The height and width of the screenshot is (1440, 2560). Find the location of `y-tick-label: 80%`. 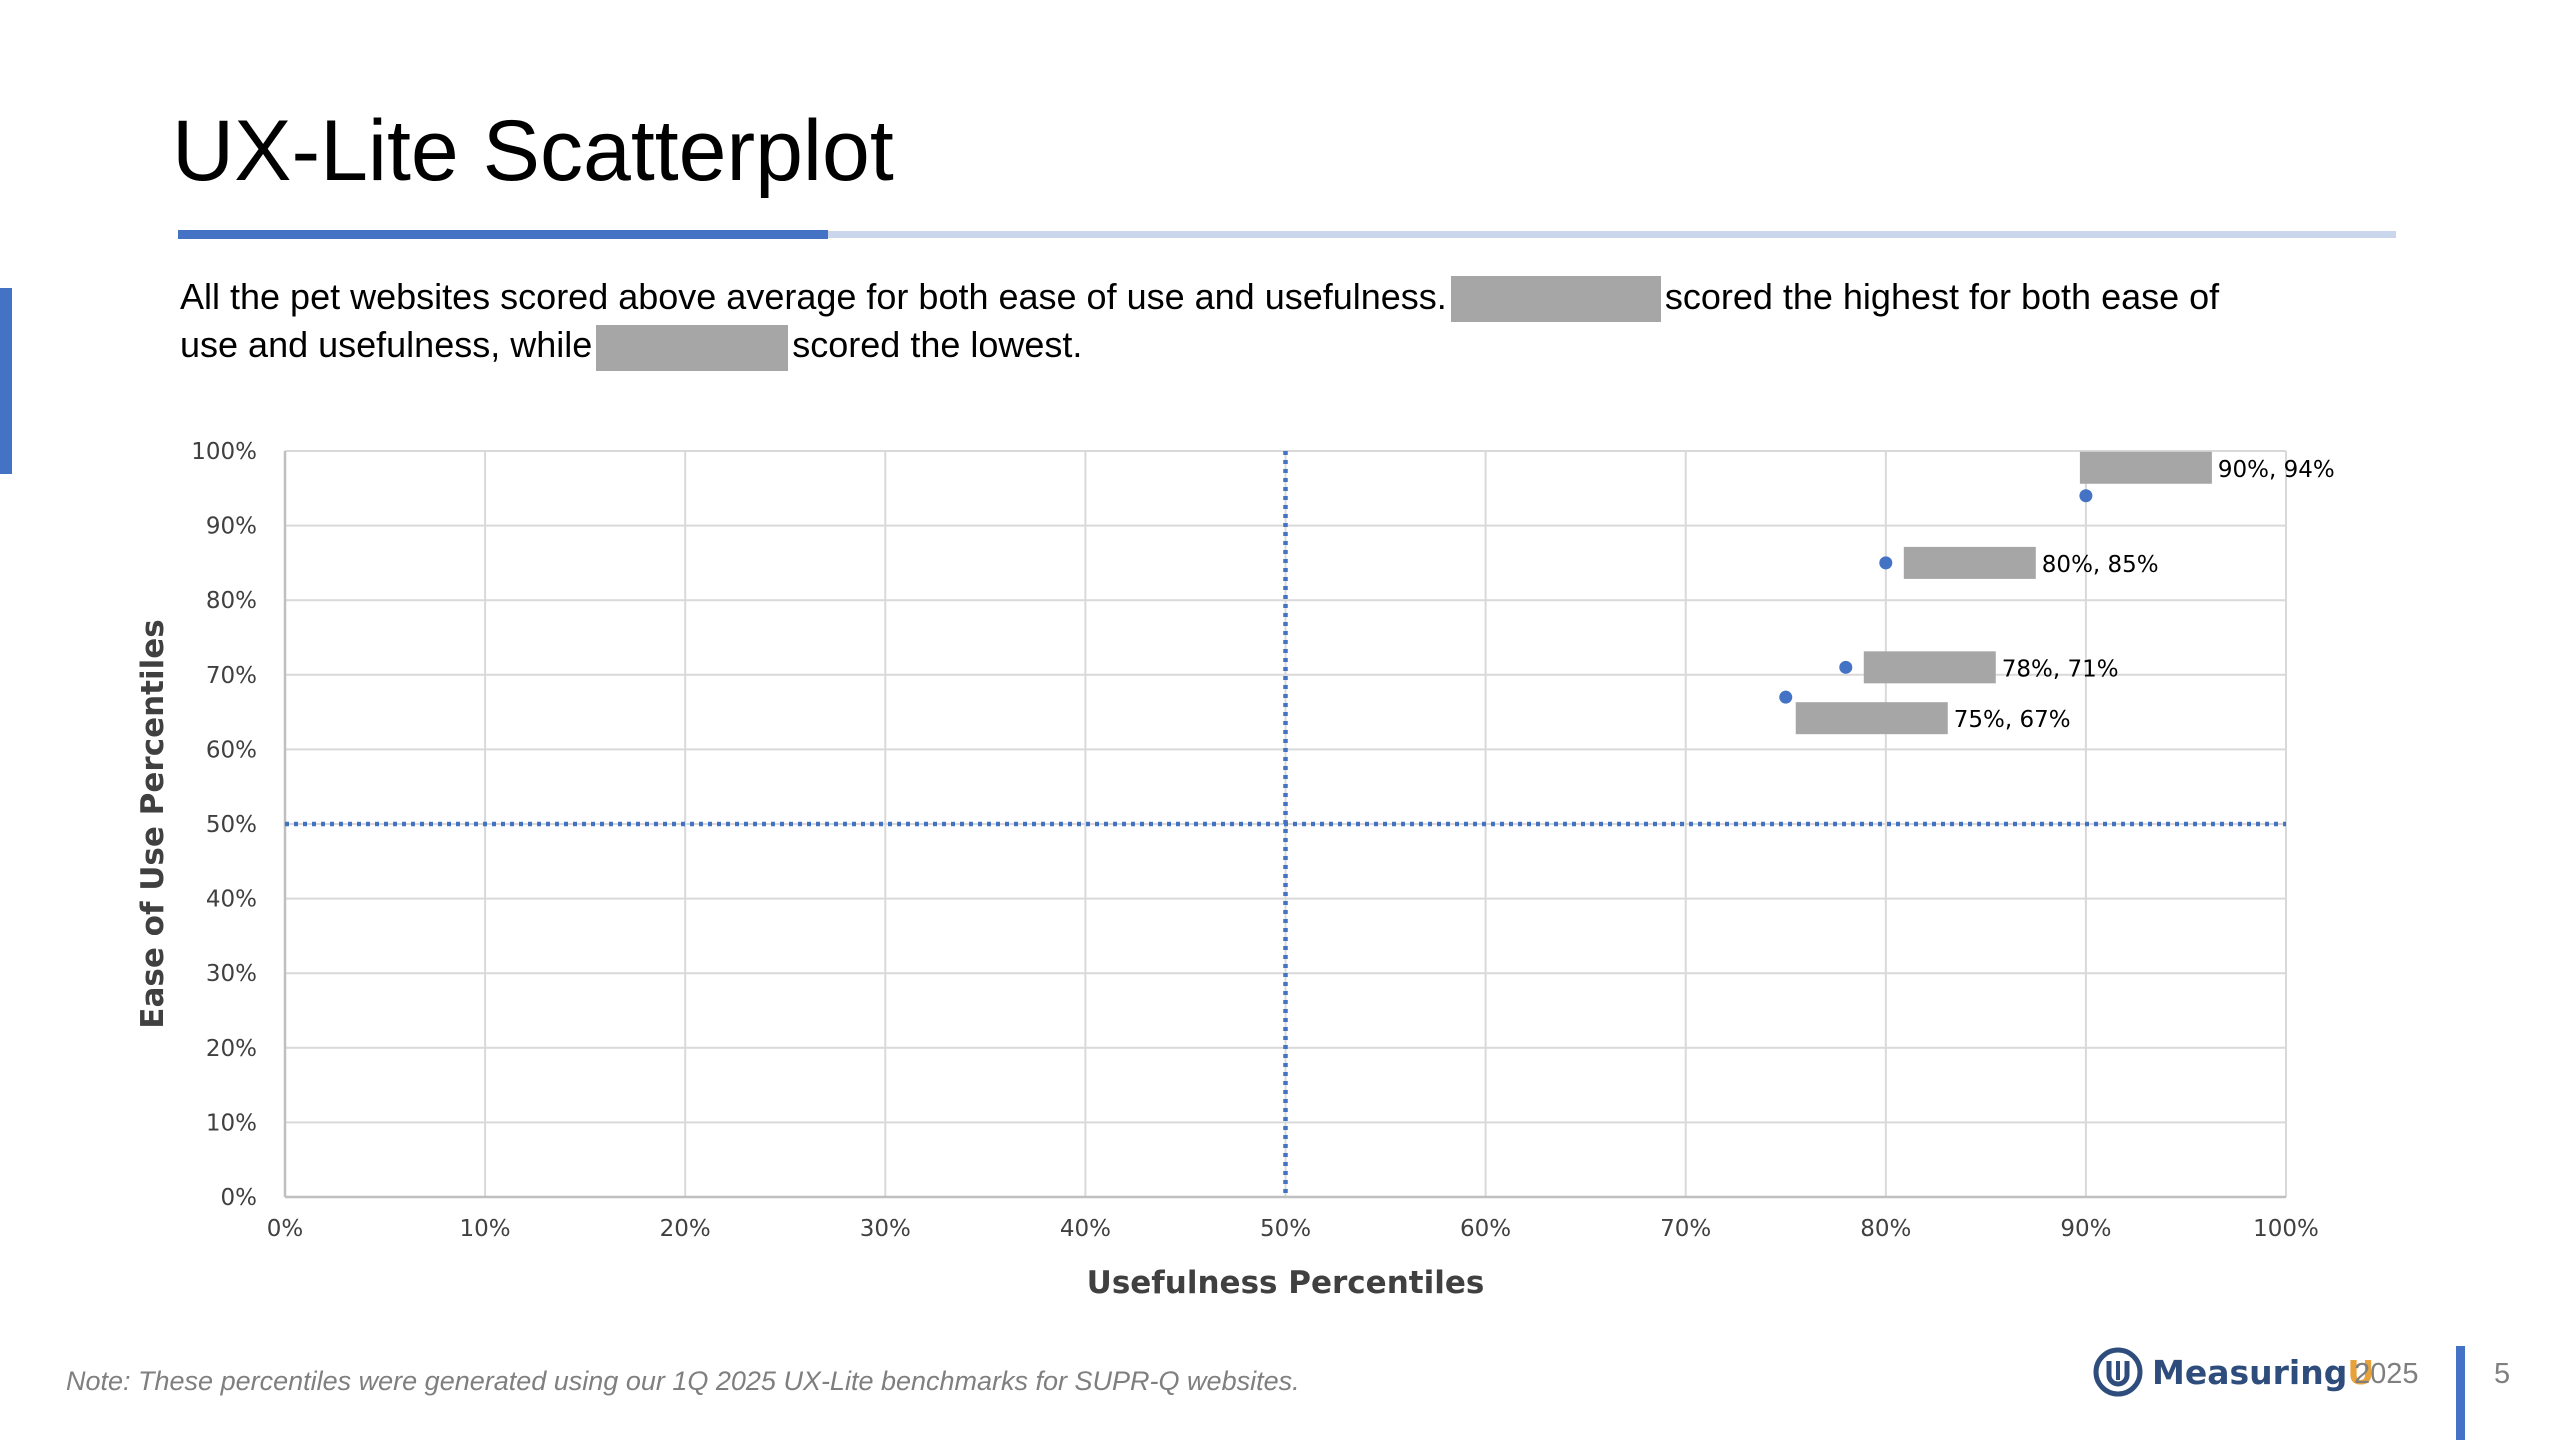

y-tick-label: 80% is located at coordinates (231, 601).